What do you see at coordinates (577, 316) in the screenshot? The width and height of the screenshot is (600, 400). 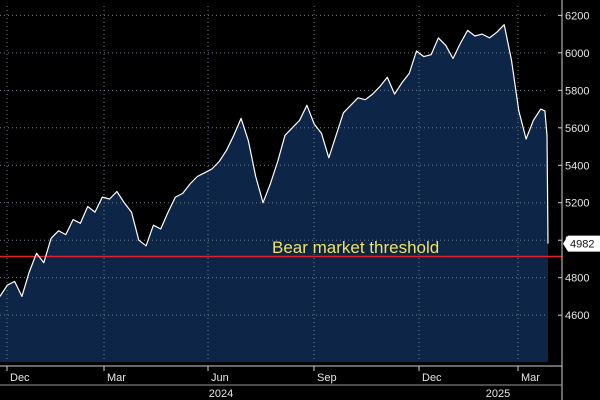 I see `y-tick-label: 4600` at bounding box center [577, 316].